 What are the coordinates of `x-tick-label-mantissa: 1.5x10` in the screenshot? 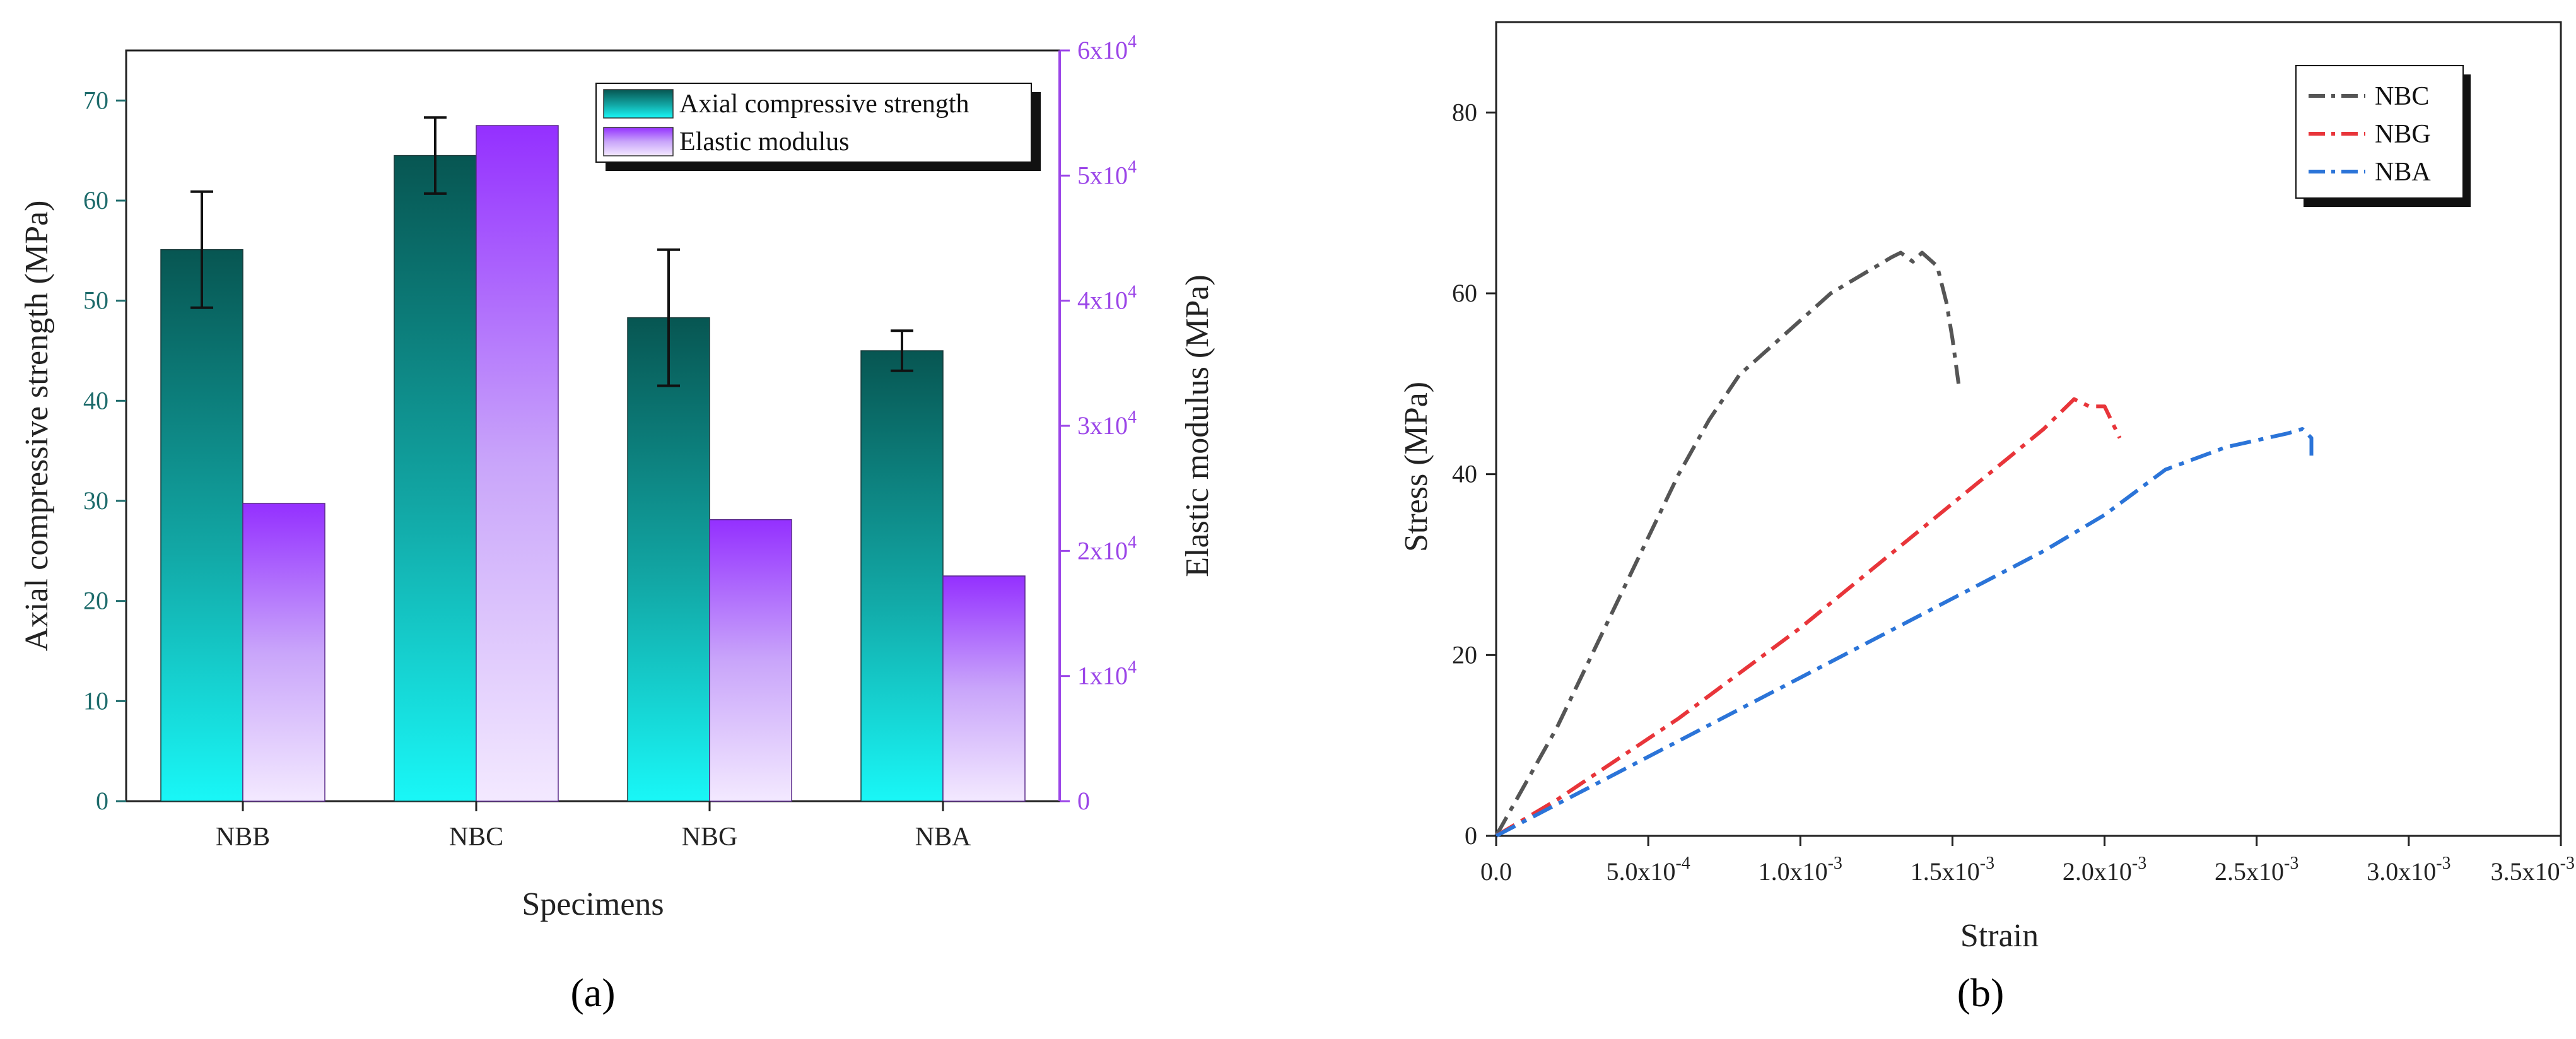 It's located at (1945, 871).